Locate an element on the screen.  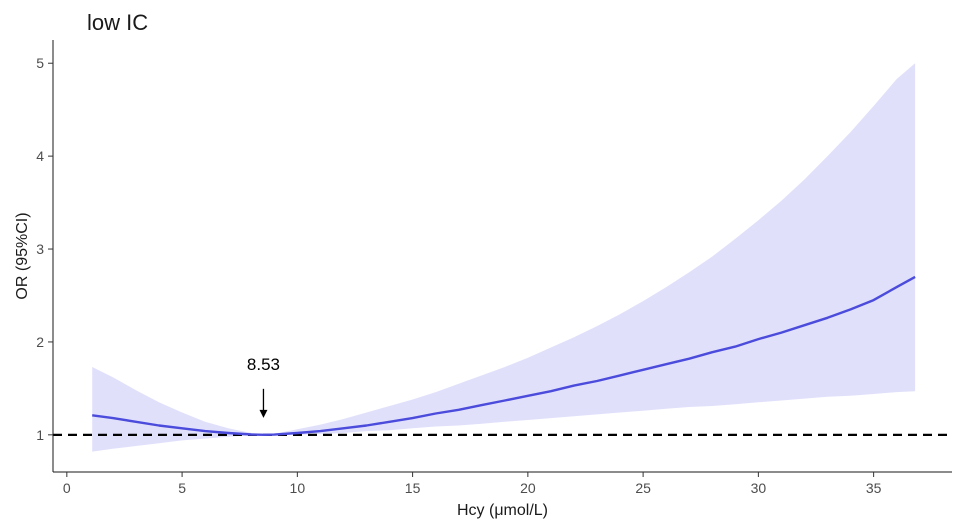
y-tick-label: 2 is located at coordinates (40, 342).